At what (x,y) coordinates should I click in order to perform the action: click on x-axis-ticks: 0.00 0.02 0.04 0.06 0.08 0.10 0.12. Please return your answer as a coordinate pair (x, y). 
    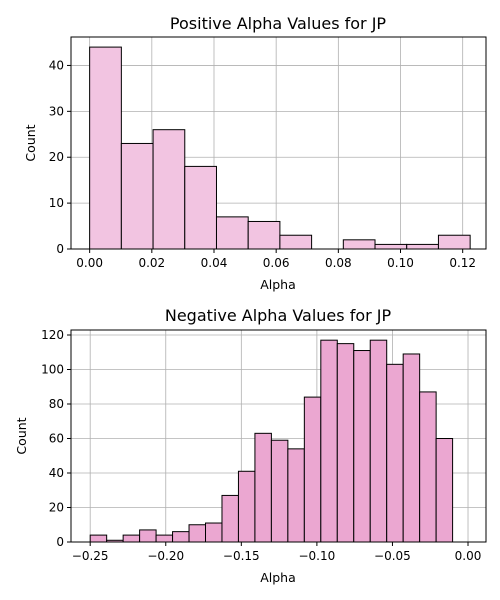
    Looking at the image, I should click on (276, 259).